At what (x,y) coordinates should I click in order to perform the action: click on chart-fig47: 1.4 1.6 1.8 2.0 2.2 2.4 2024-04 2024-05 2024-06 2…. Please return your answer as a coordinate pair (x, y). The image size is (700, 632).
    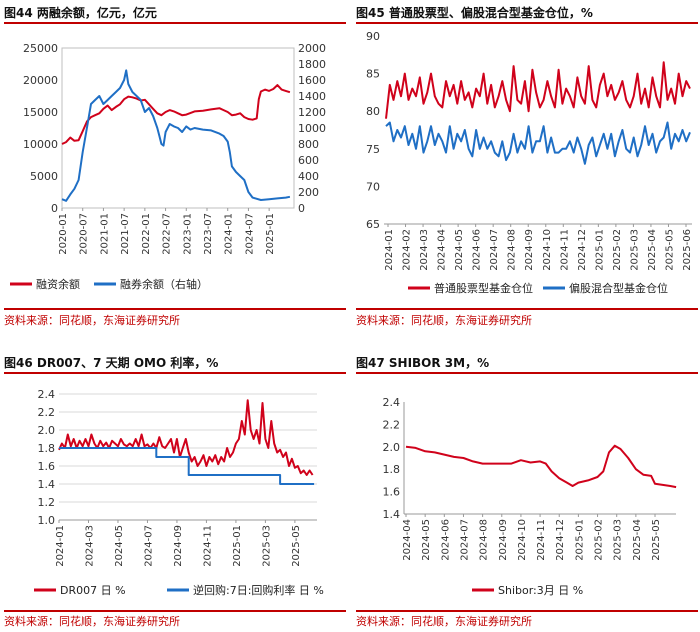
    Looking at the image, I should click on (530, 496).